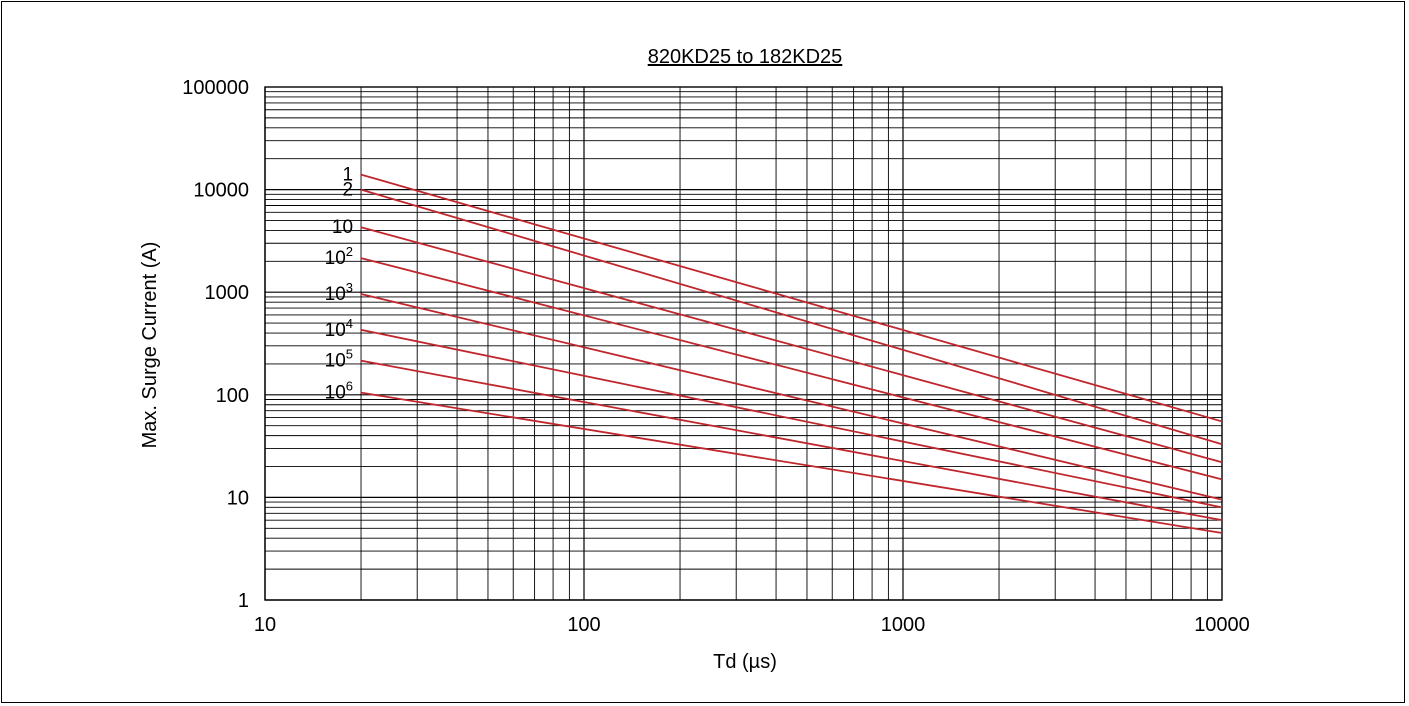  Describe the element at coordinates (232, 396) in the screenshot. I see `y-tick-label: 100` at that location.